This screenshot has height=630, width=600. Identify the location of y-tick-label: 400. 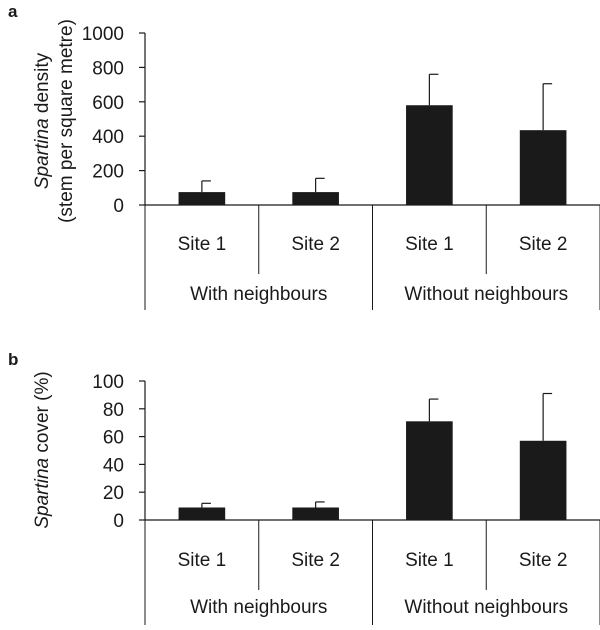
(108, 137).